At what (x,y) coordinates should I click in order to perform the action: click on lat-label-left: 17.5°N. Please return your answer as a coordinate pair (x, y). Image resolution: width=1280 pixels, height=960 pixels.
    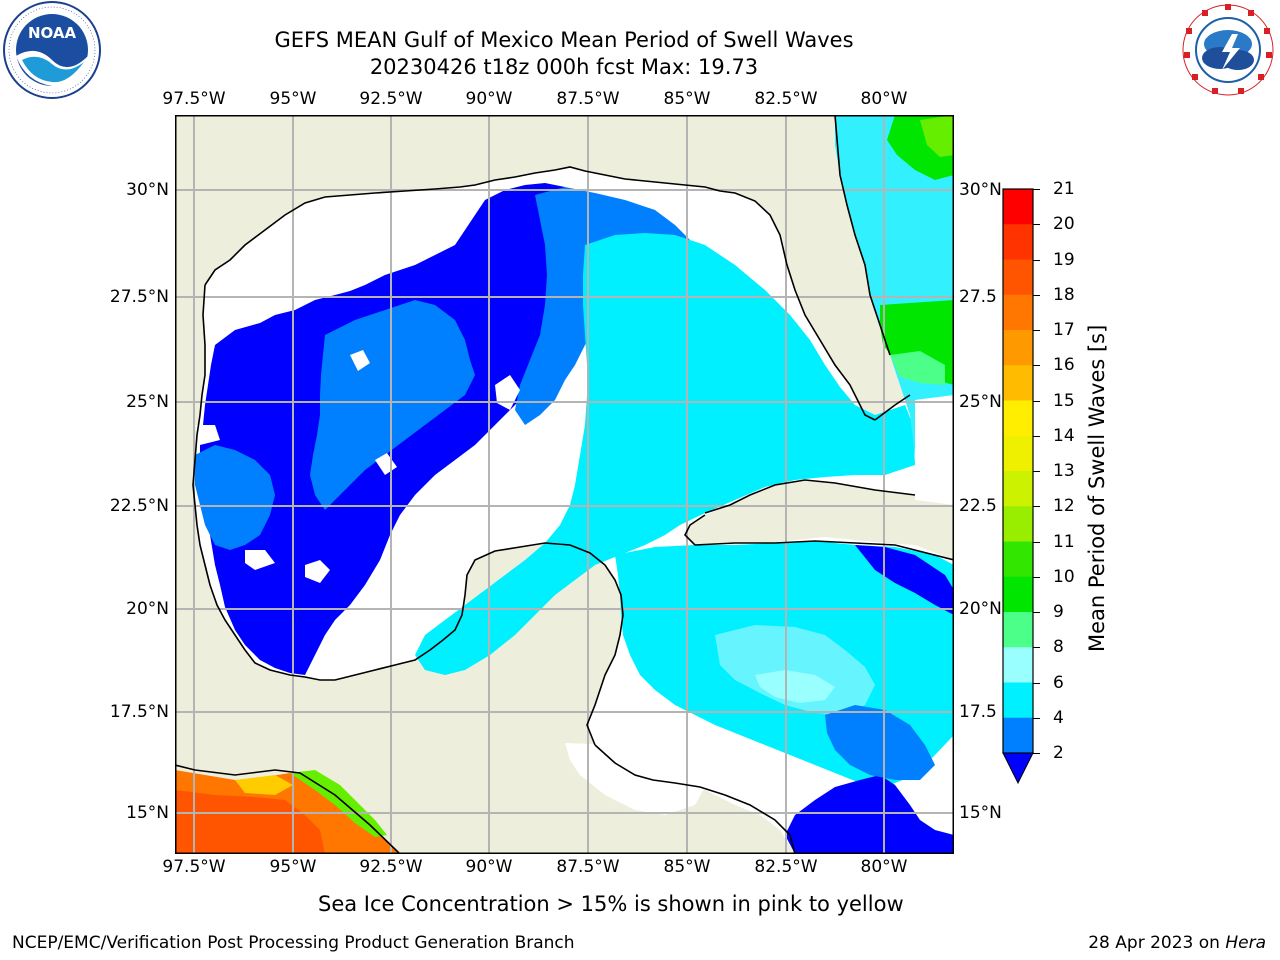
    Looking at the image, I should click on (139, 712).